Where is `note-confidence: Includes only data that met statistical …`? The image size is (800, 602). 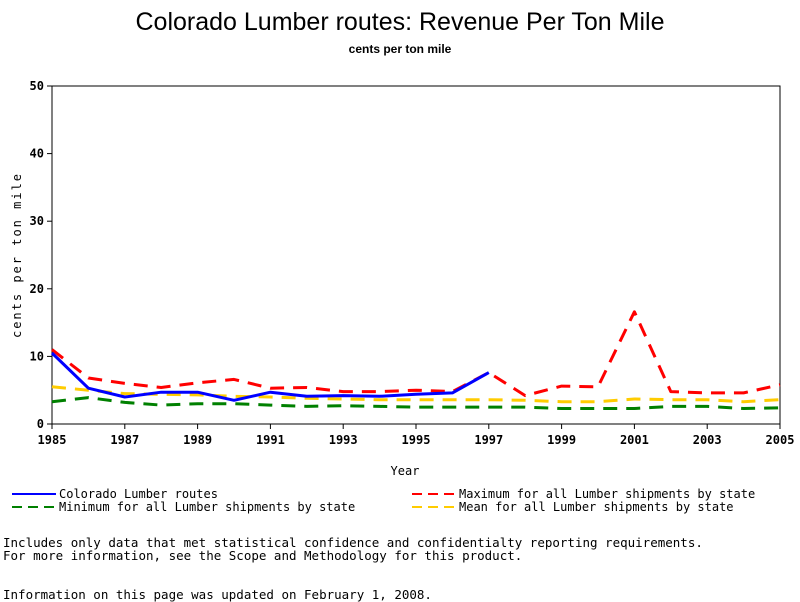
note-confidence: Includes only data that met statistical … is located at coordinates (353, 542).